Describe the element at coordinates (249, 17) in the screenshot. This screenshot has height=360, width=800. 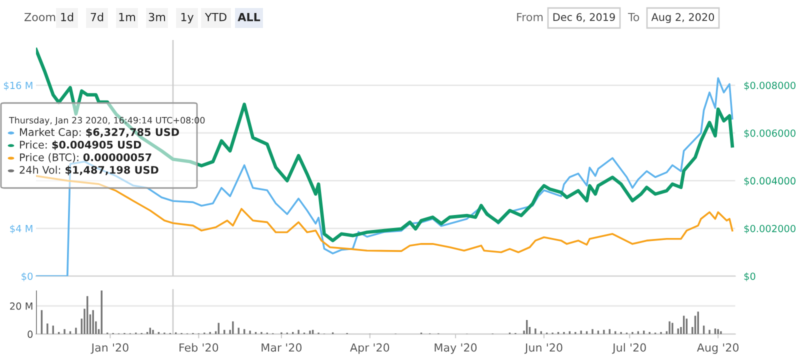
I see `text: ALL` at that location.